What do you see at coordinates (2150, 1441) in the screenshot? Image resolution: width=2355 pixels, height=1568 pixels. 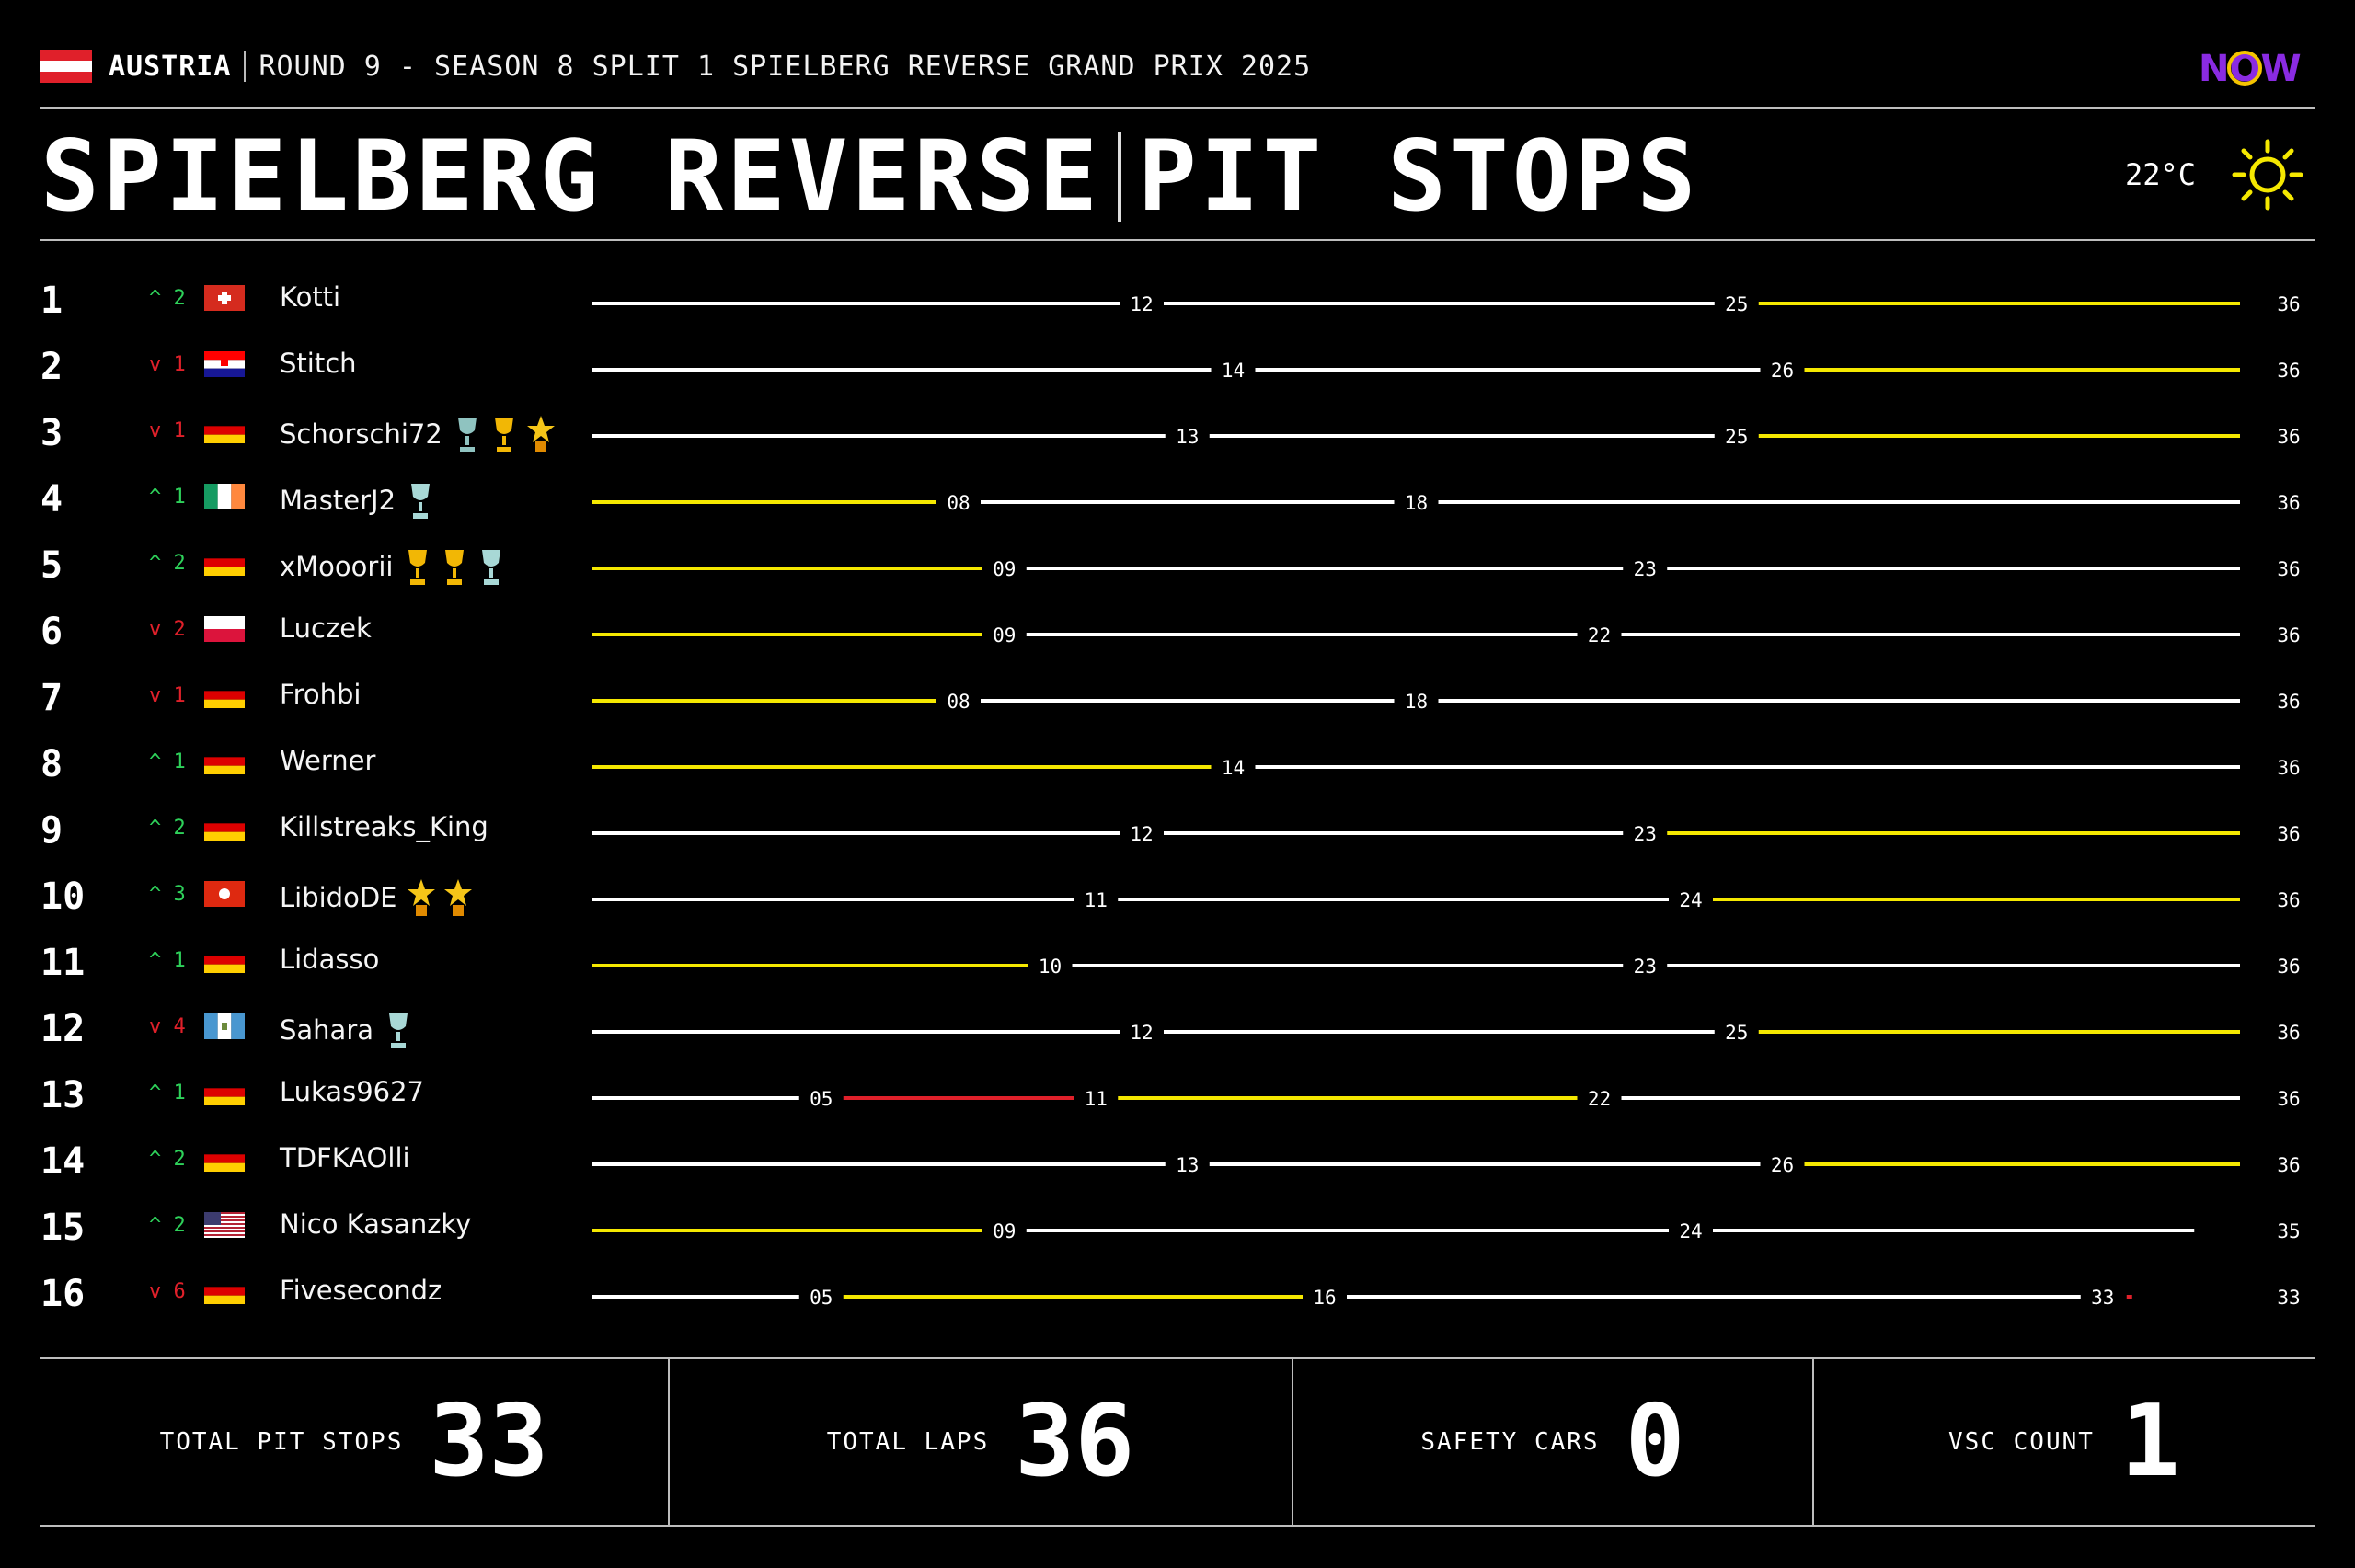 I see `stat-value: 1` at bounding box center [2150, 1441].